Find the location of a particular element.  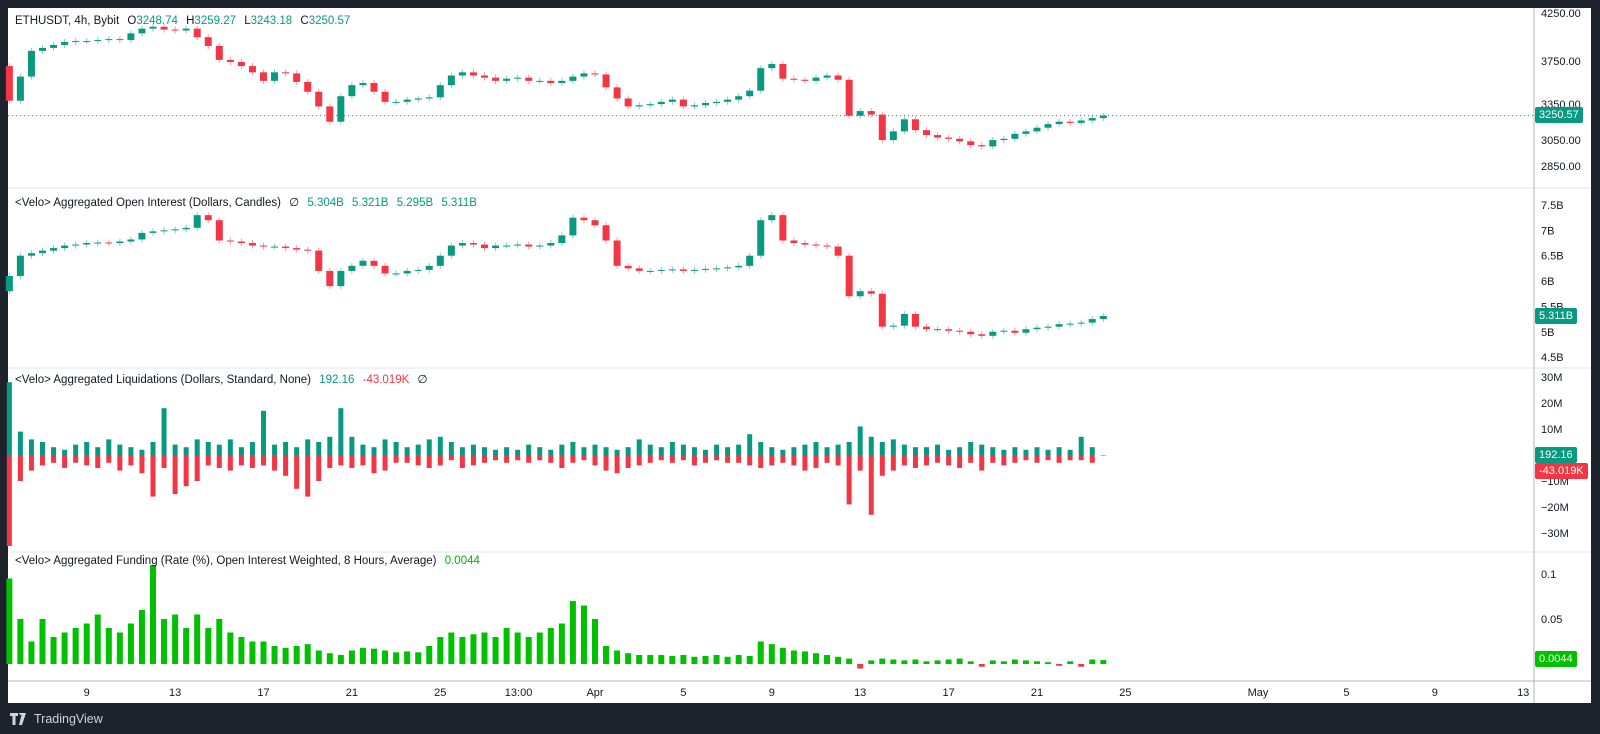

symbol-label: ETHUSDT, 4h, Bybit is located at coordinates (67, 21).